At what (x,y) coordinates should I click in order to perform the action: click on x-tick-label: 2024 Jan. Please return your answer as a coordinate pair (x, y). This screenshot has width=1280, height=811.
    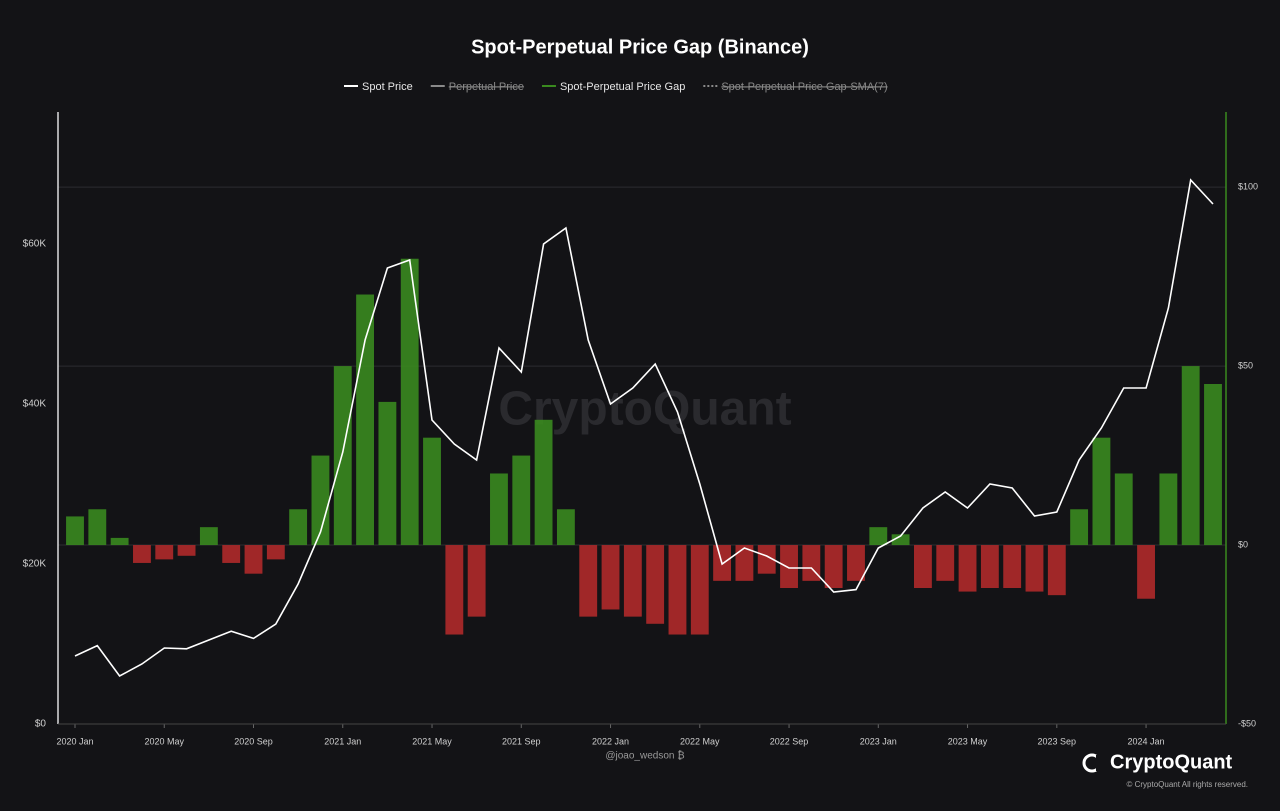
    Looking at the image, I should click on (1146, 741).